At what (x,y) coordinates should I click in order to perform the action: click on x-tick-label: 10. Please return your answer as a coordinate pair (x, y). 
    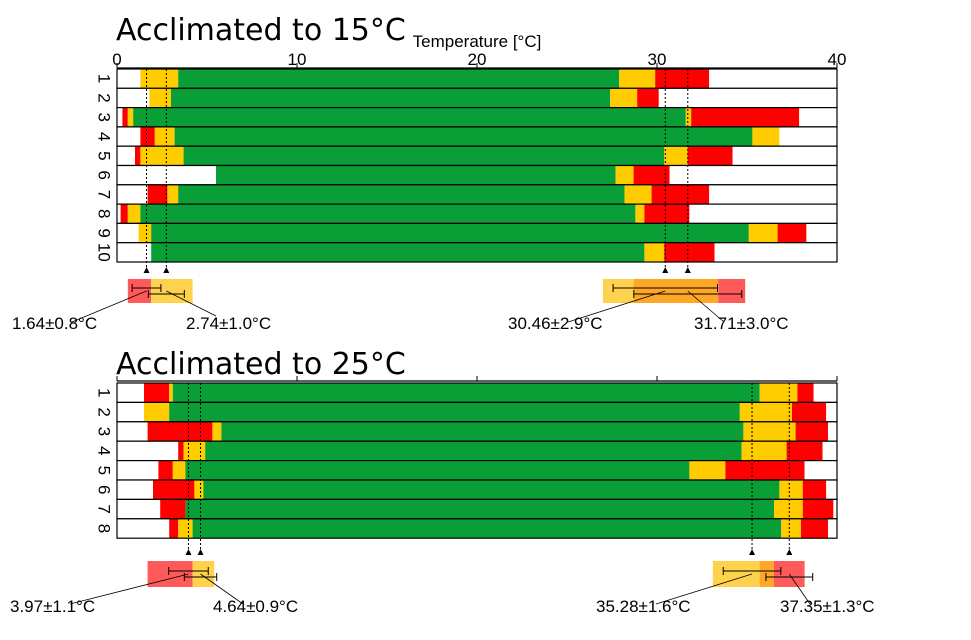
    Looking at the image, I should click on (297, 59).